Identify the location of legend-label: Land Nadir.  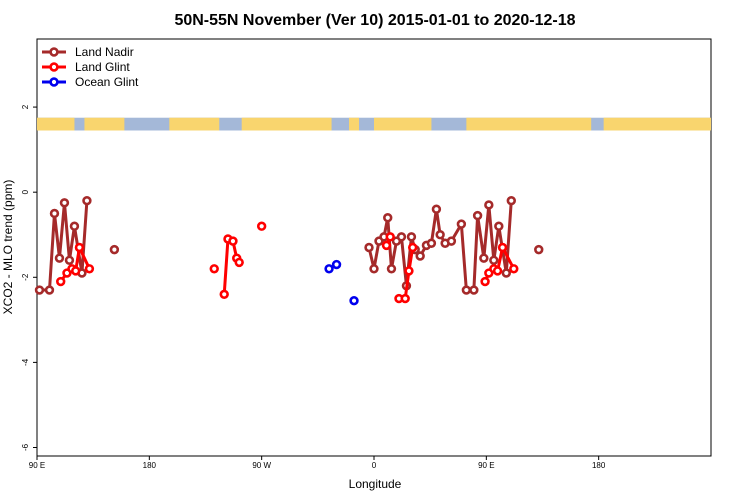
(104, 52).